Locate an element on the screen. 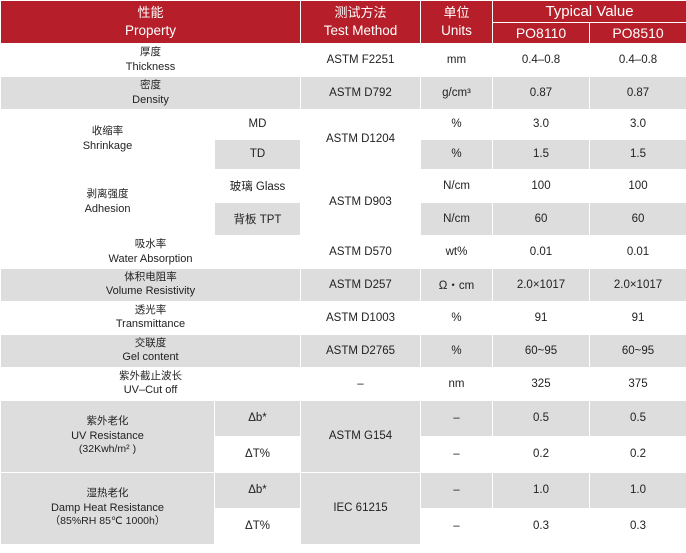  property-label-en: Gel content is located at coordinates (150, 357).